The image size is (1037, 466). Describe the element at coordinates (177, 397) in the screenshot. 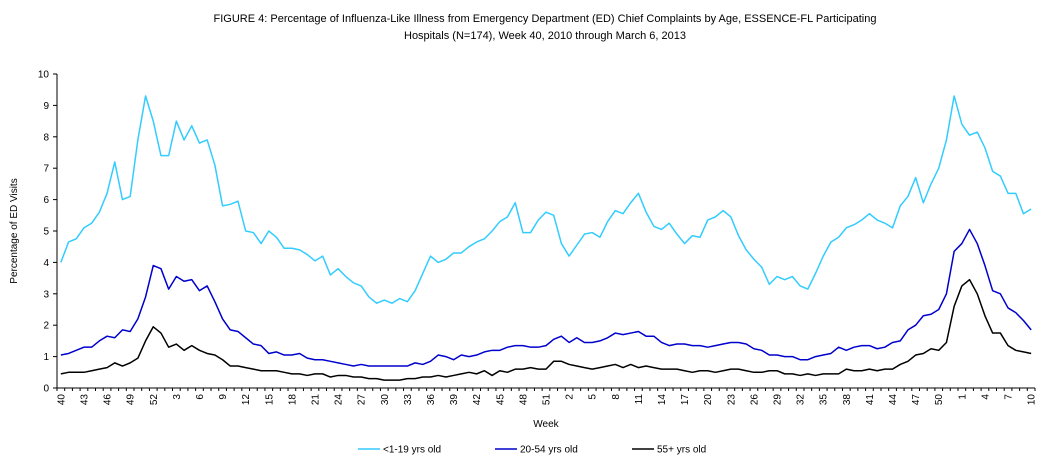

I see `x-tick-label: 3` at that location.